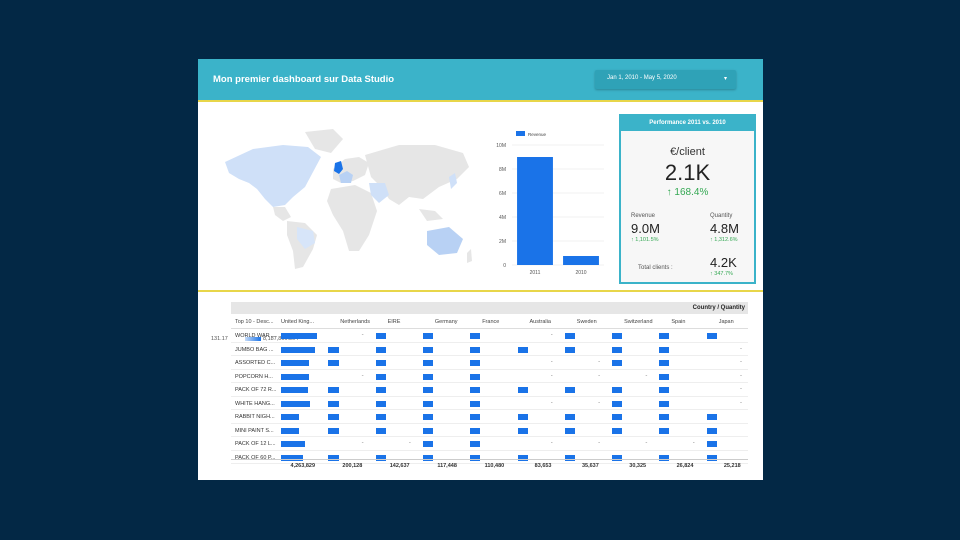 The width and height of the screenshot is (960, 540). I want to click on map-africa, so click(352, 218).